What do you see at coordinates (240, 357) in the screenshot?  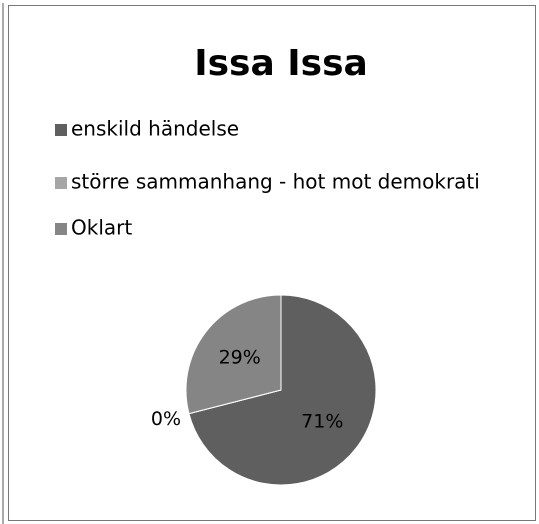 I see `data-label: 29%` at bounding box center [240, 357].